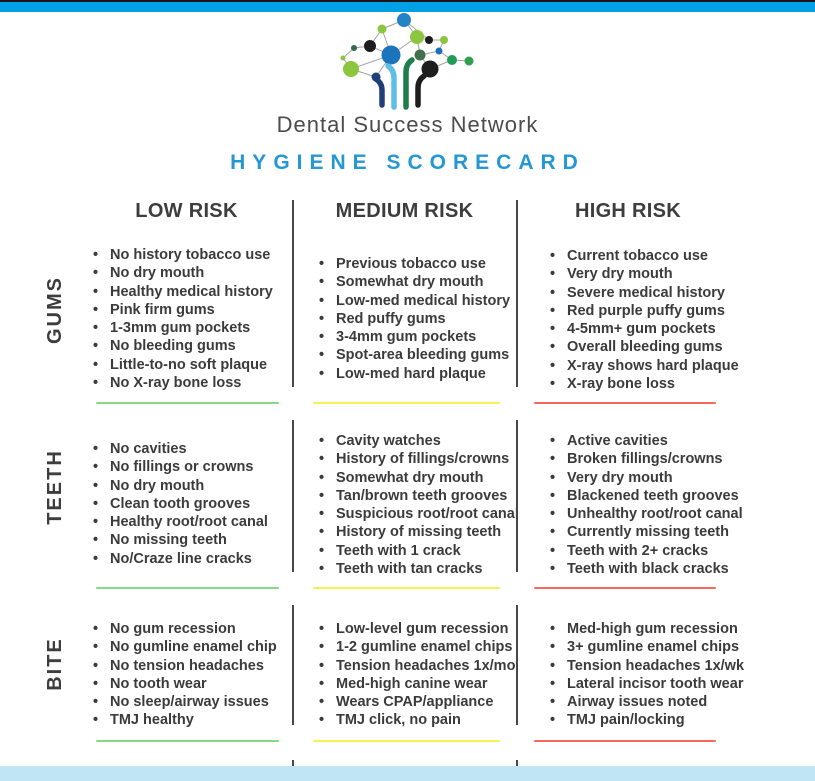 Image resolution: width=815 pixels, height=781 pixels. What do you see at coordinates (406, 403) in the screenshot?
I see `gums-medium-underline` at bounding box center [406, 403].